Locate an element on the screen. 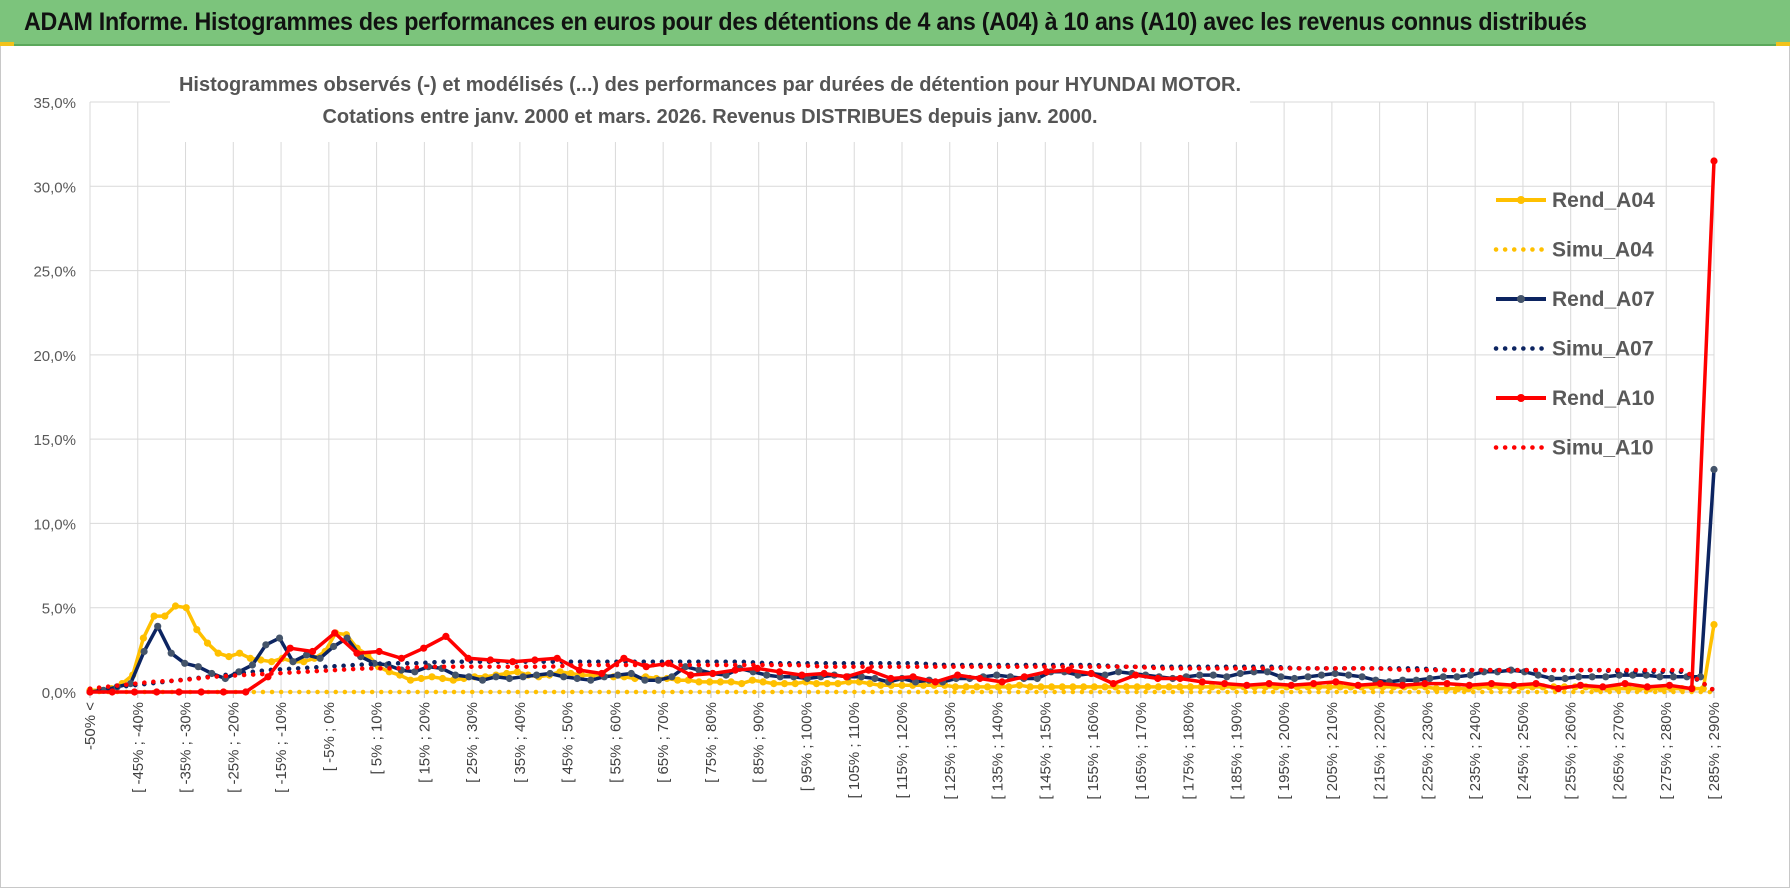  x-tick-label: [ 105% ; 110% is located at coordinates (854, 750).